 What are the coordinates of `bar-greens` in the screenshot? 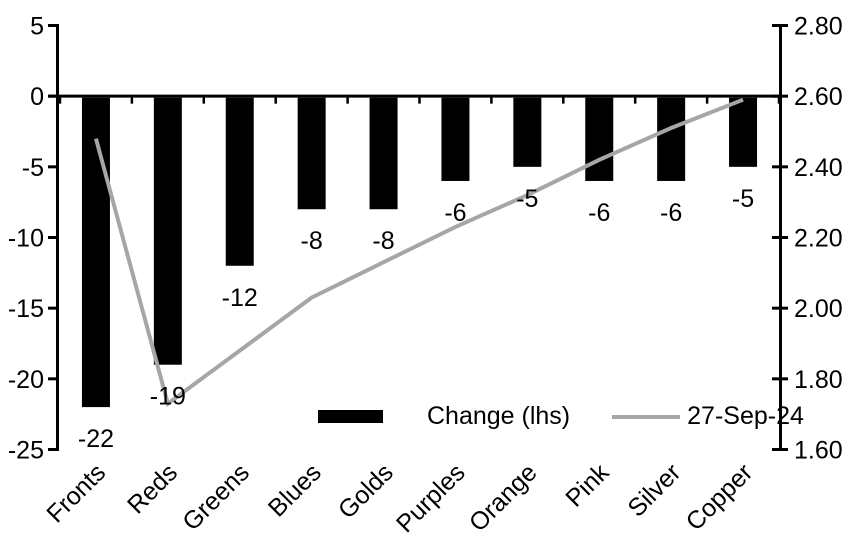 It's located at (239, 181).